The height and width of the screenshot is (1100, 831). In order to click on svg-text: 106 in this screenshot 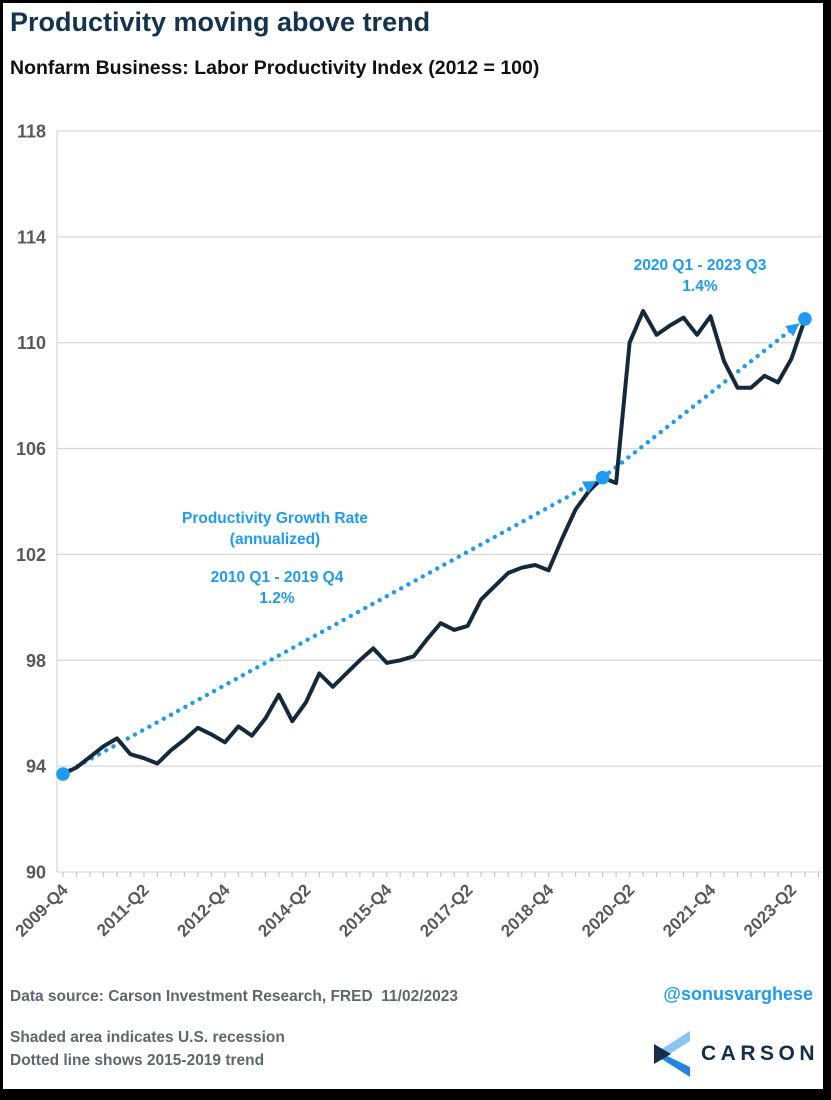, I will do `click(31, 449)`.